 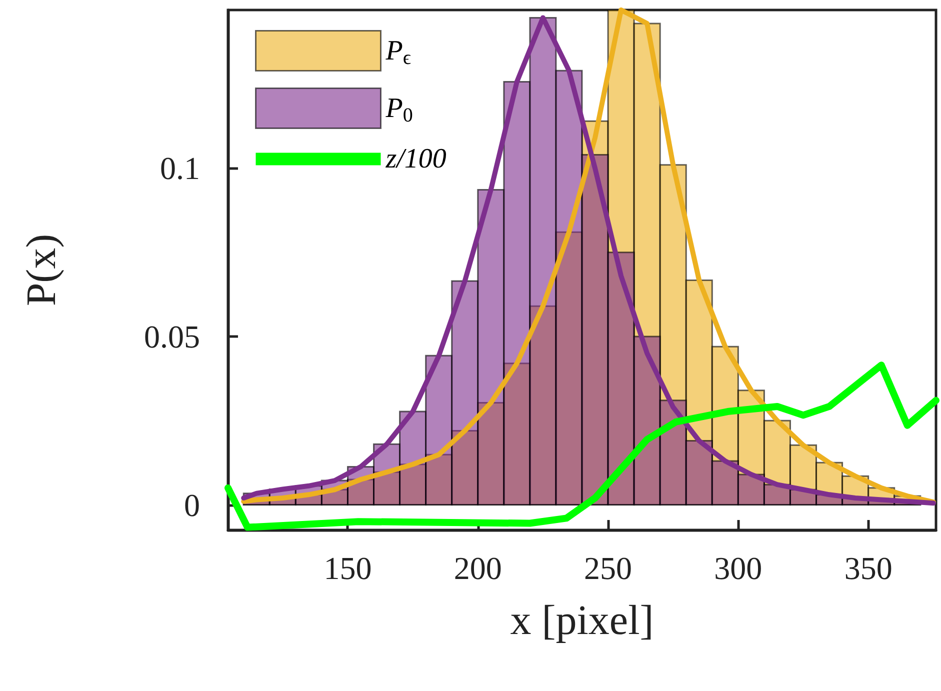 I want to click on x-tick-label: 250, so click(x=608, y=568).